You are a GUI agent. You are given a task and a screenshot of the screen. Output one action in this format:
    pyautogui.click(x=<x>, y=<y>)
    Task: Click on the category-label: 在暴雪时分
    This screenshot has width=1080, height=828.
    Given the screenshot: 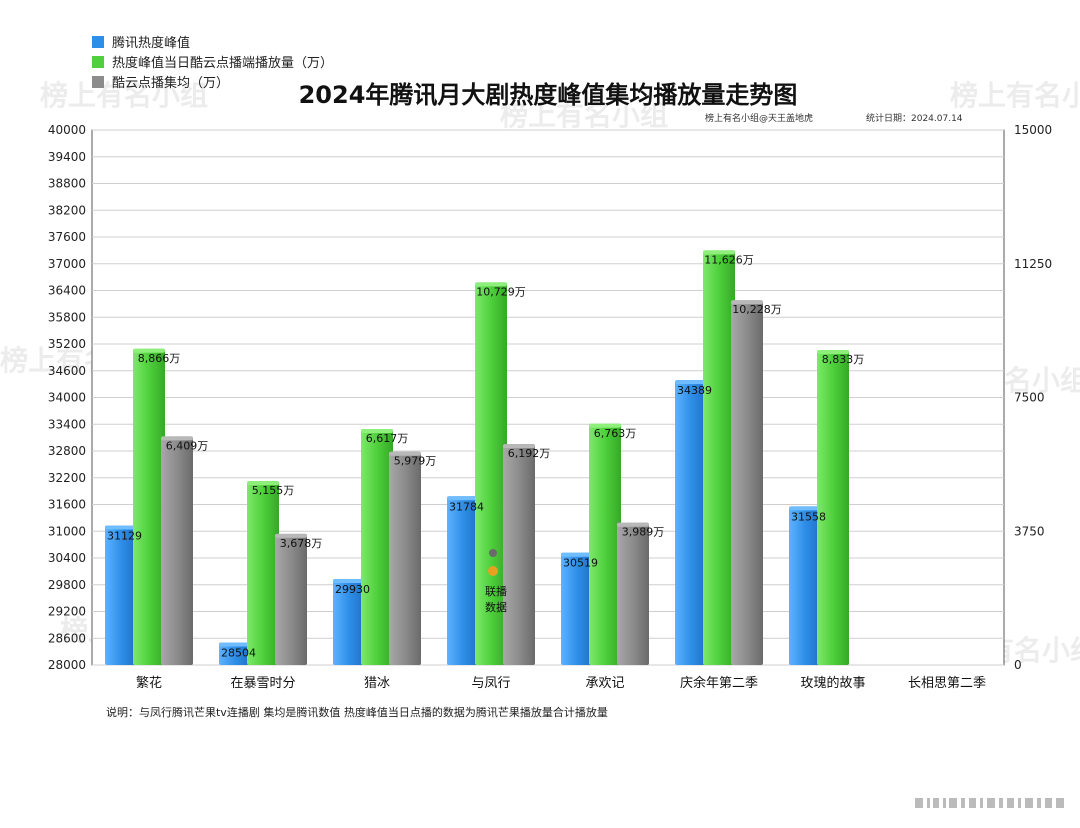 What is the action you would take?
    pyautogui.click(x=262, y=683)
    